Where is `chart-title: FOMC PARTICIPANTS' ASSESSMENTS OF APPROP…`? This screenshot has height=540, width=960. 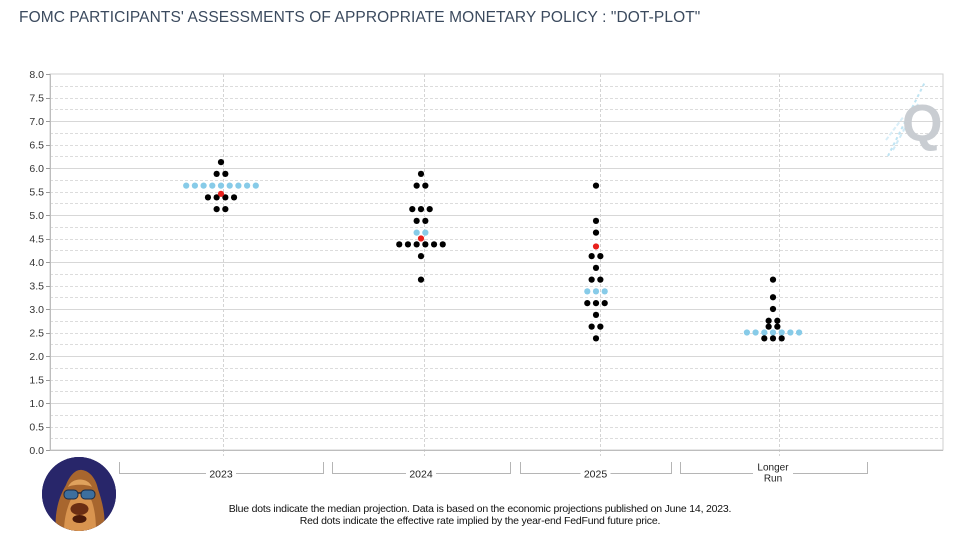
chart-title: FOMC PARTICIPANTS' ASSESSMENTS OF APPROP… is located at coordinates (360, 17).